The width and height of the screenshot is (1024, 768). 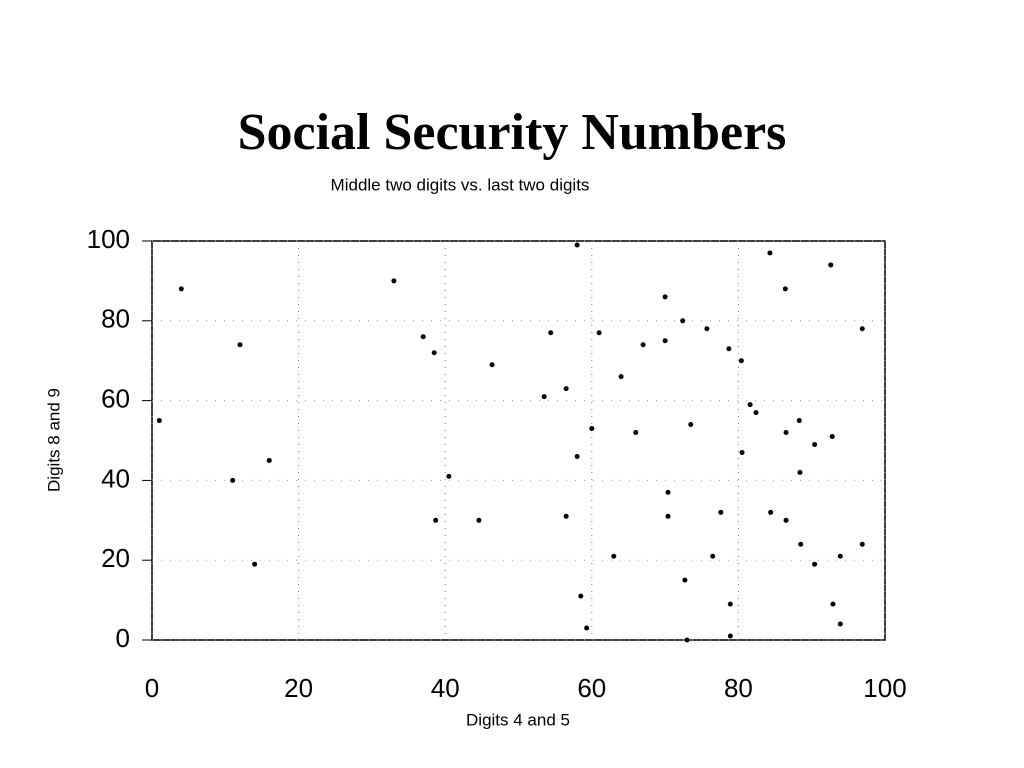 I want to click on y-tick-label: 80, so click(x=115, y=319).